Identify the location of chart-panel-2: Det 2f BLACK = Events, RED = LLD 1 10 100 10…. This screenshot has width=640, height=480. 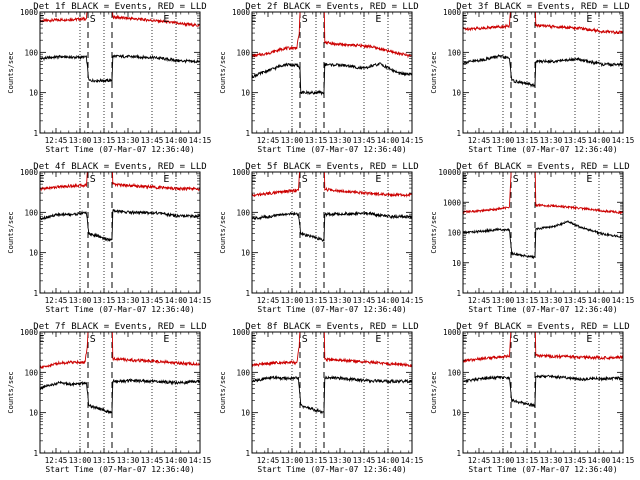
(321, 78).